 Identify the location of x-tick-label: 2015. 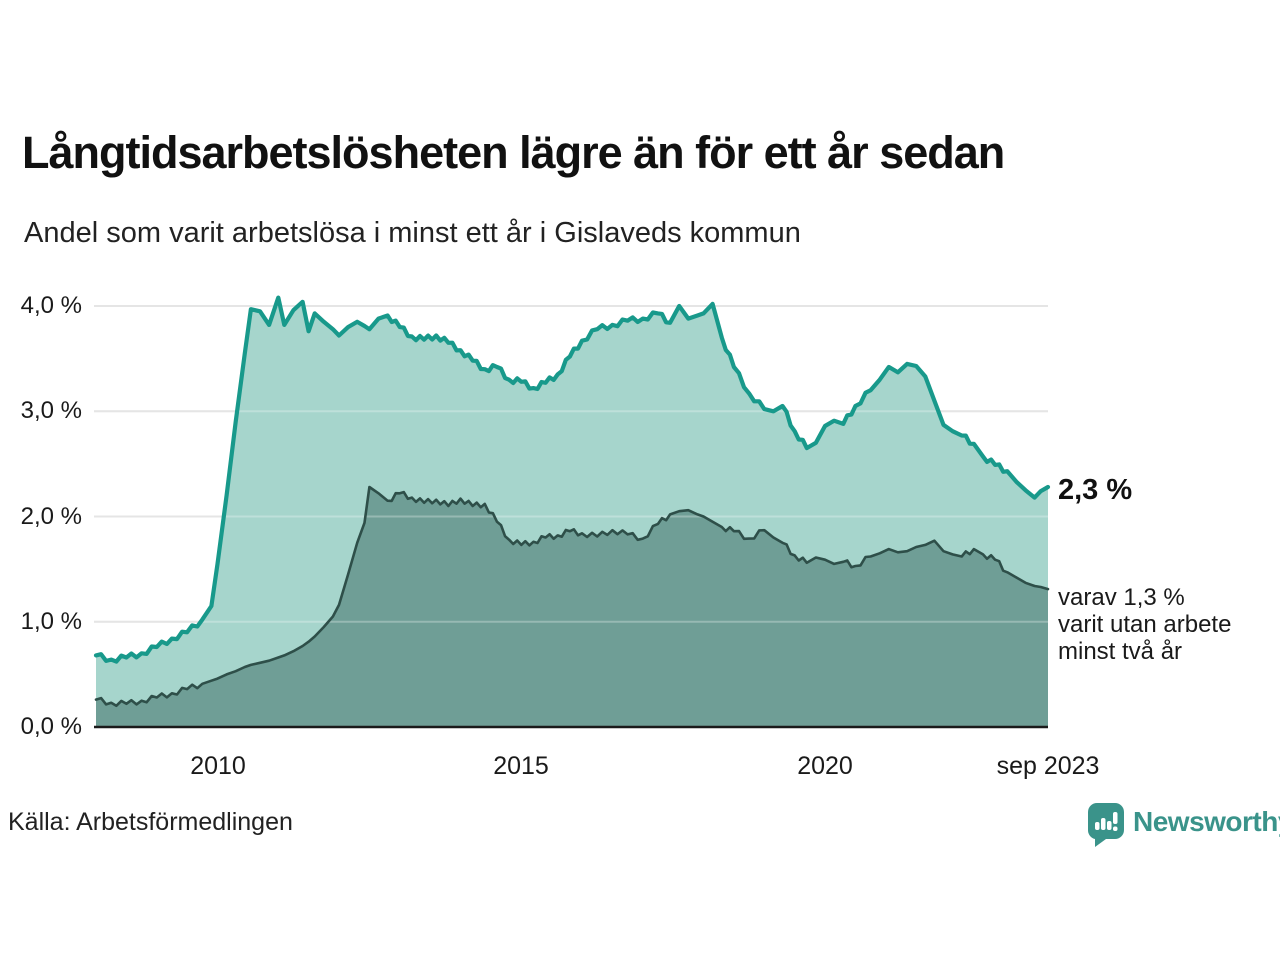
(521, 766).